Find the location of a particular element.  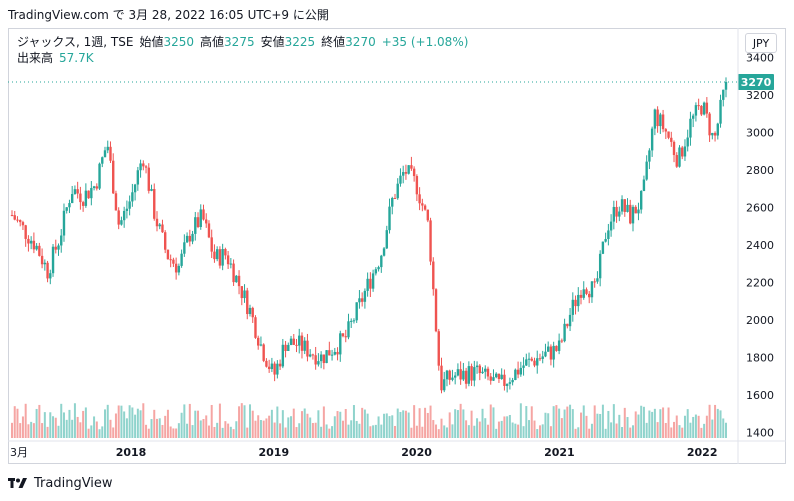

symbol-name: ジャックス, 1週, TSE is located at coordinates (75, 42).